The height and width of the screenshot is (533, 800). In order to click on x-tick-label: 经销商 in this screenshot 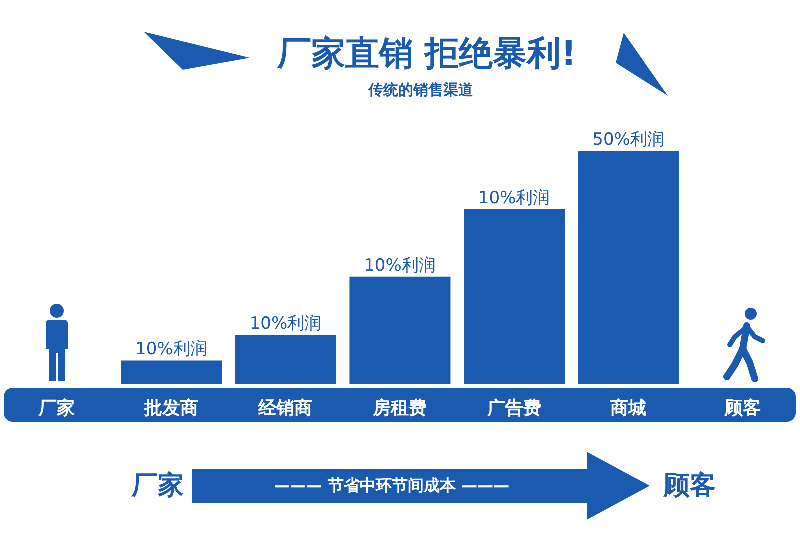, I will do `click(285, 408)`.